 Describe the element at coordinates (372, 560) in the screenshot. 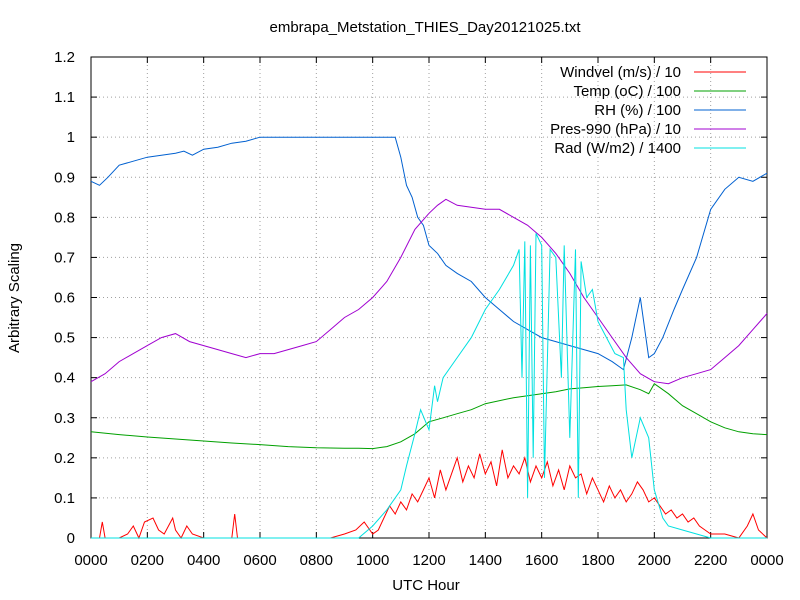

I see `x-tick-label: 1000` at that location.